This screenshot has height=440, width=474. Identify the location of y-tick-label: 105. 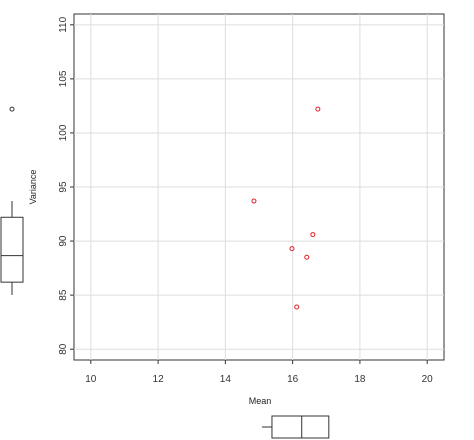
(63, 78).